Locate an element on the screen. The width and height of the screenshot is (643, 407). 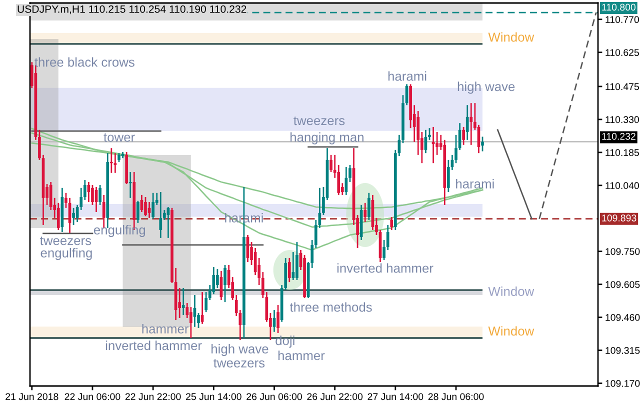
y-tick-label: 109.460 is located at coordinates (623, 317).